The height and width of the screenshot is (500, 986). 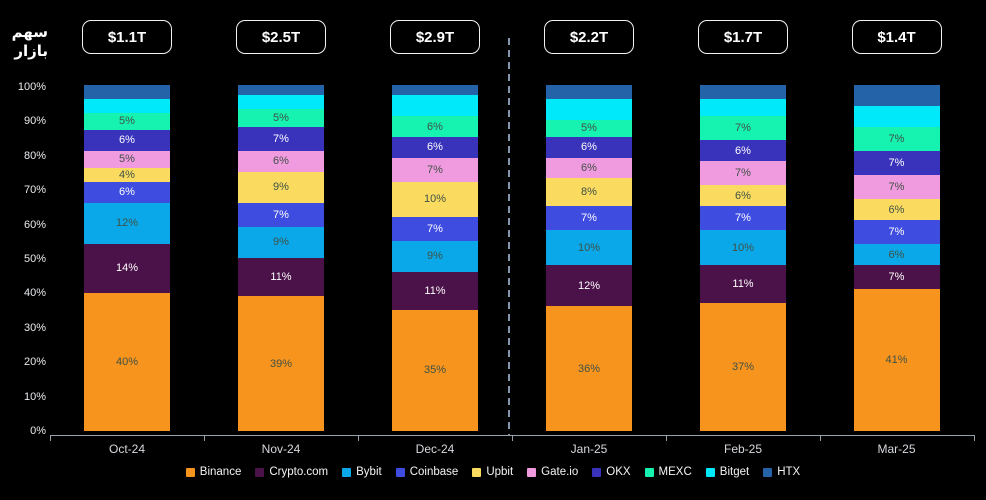 I want to click on bar-segment-binance-dec-24: 35%, so click(x=435, y=370).